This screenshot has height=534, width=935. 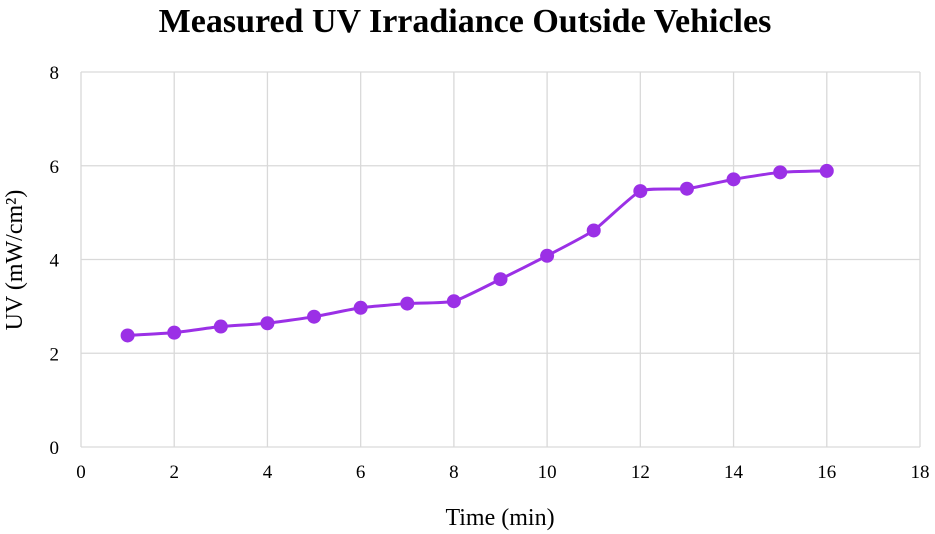 What do you see at coordinates (55, 261) in the screenshot?
I see `y-tick-label: 4` at bounding box center [55, 261].